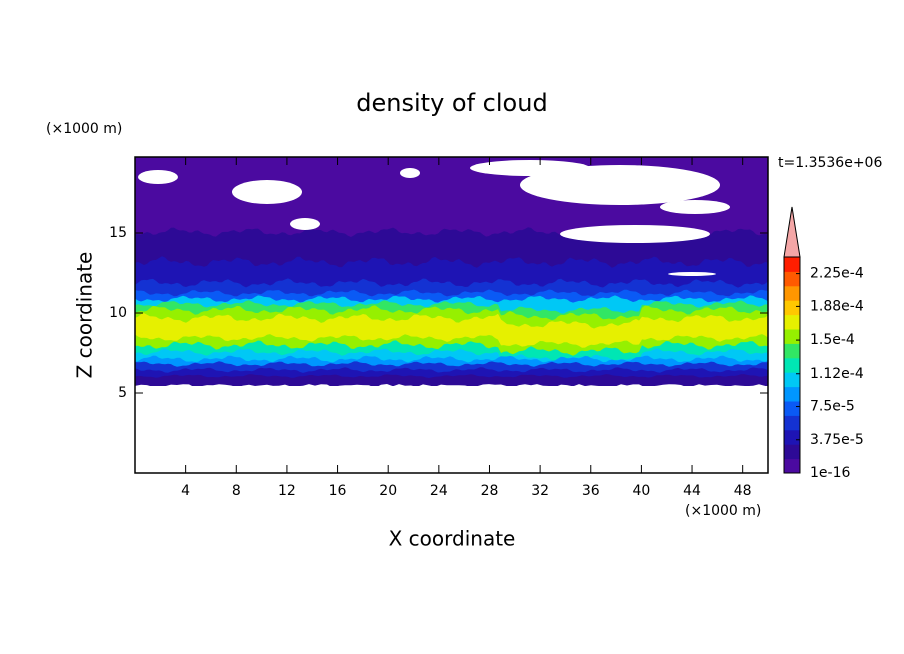  I want to click on colorbar-tick-label: 3.75e-5, so click(837, 440).